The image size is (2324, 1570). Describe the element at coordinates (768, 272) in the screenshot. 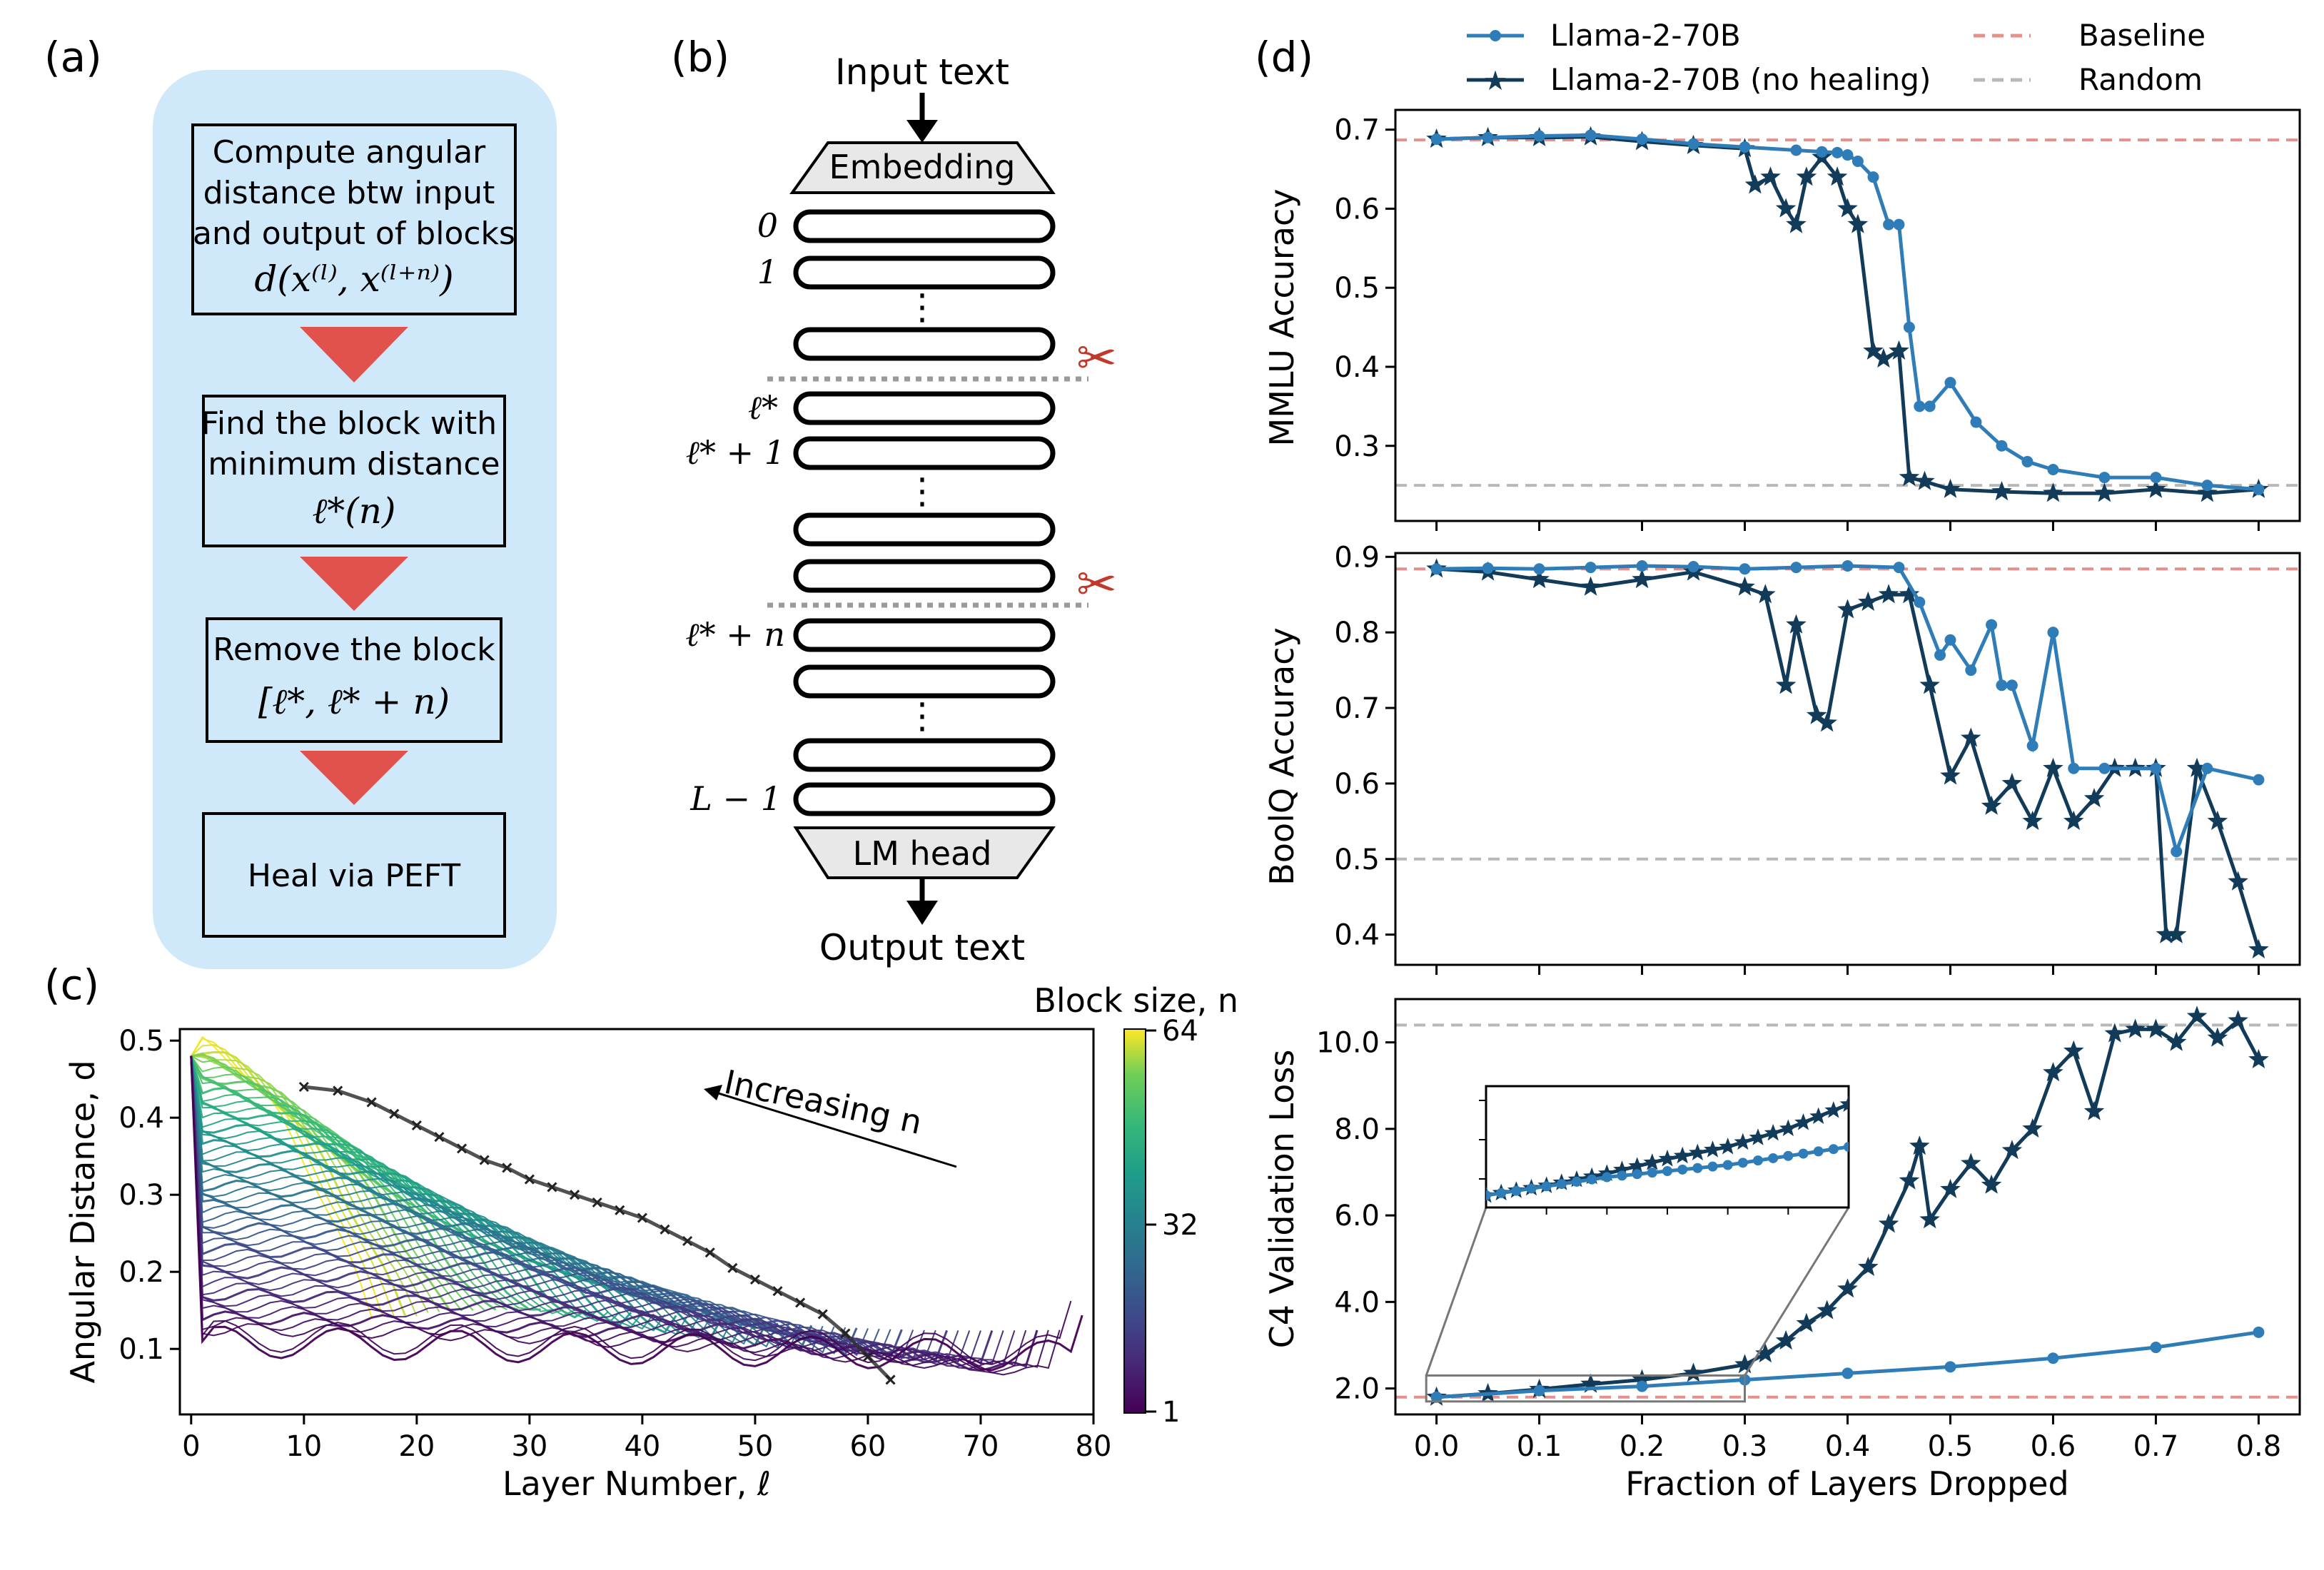

I see `layer-label-1: 1` at that location.